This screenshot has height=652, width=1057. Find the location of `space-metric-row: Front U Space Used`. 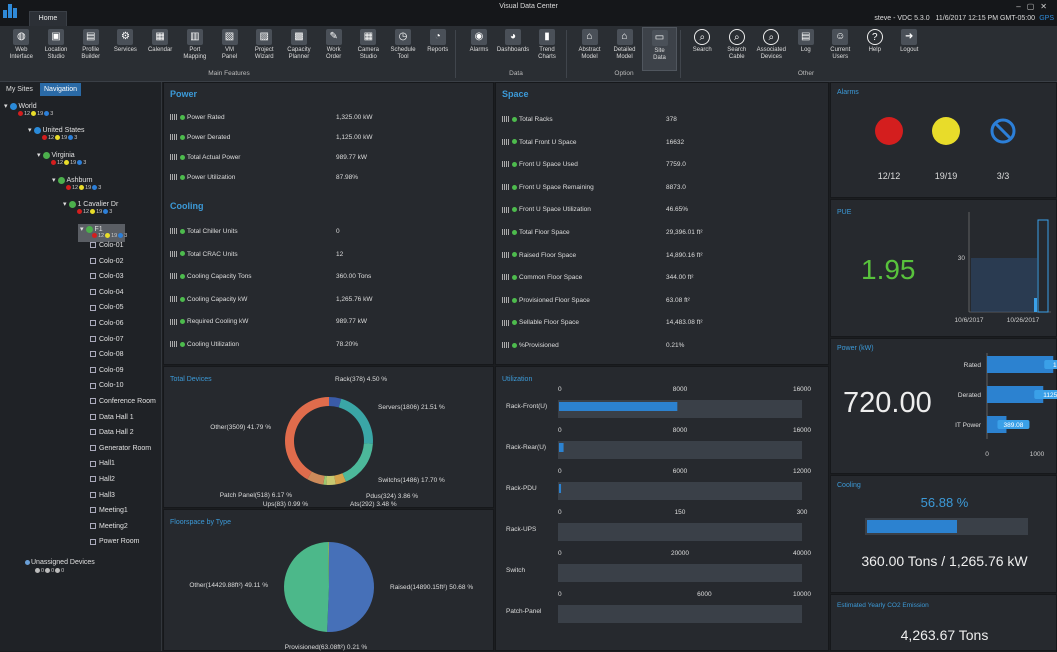

space-metric-row: Front U Space Used is located at coordinates (540, 164).